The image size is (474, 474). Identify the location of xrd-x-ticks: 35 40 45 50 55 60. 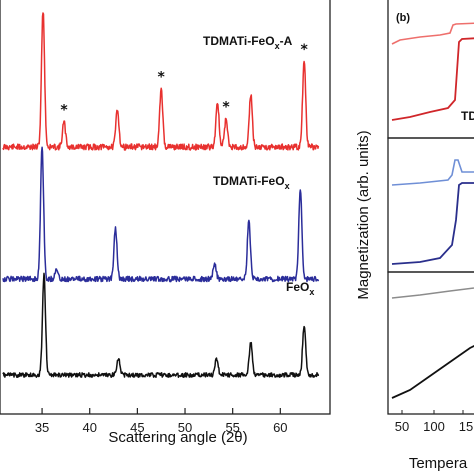
(161, 421).